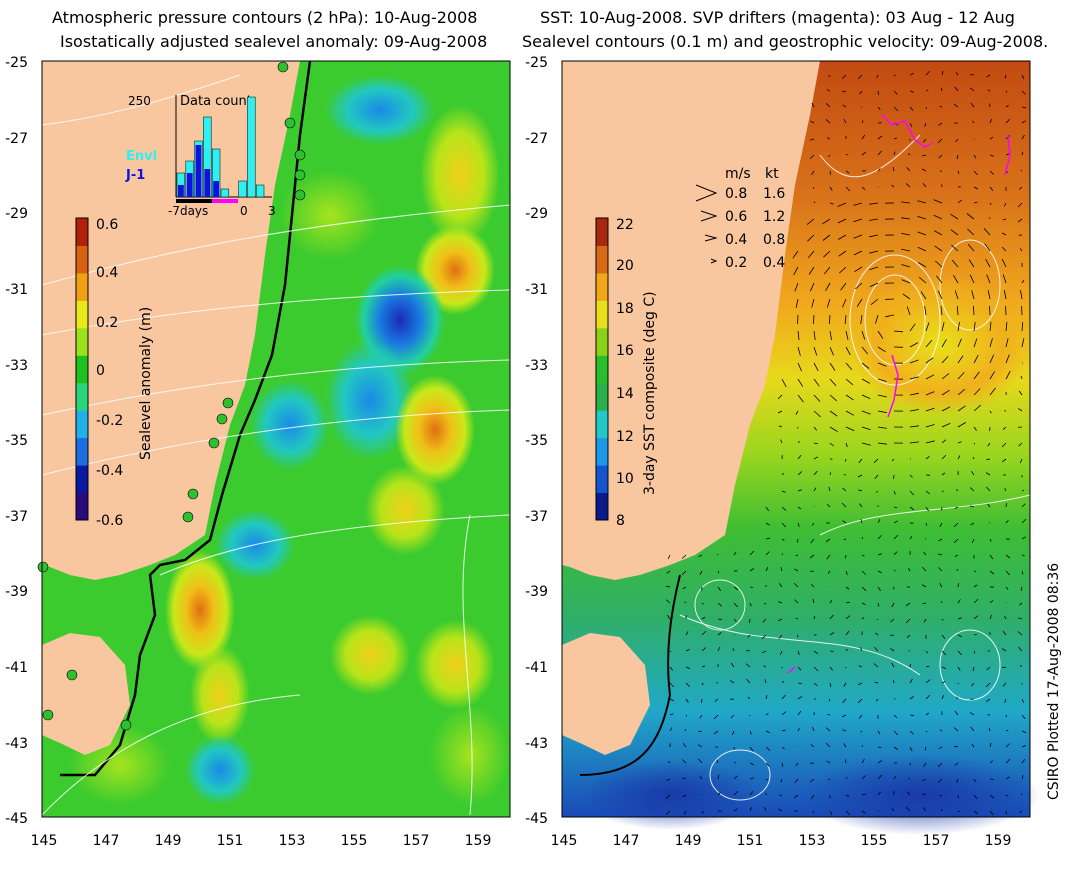  Describe the element at coordinates (750, 841) in the screenshot. I see `right-xtick: 151` at that location.